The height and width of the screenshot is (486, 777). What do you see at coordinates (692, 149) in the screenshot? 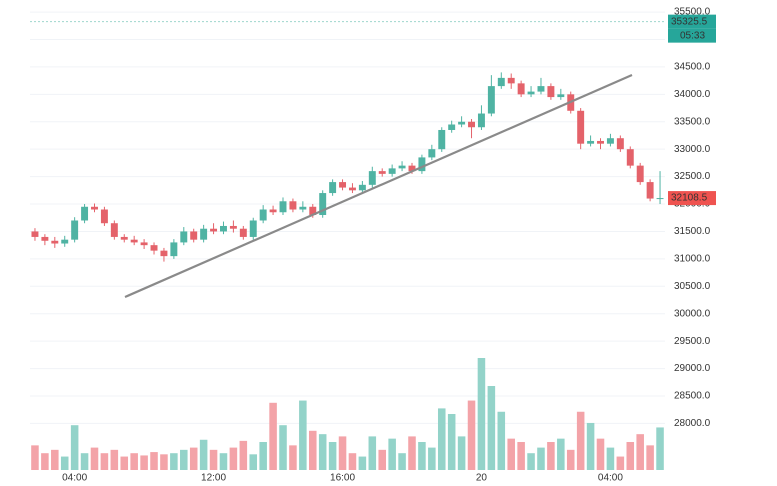
I see `y-tick-label: 33000.0` at bounding box center [692, 149].